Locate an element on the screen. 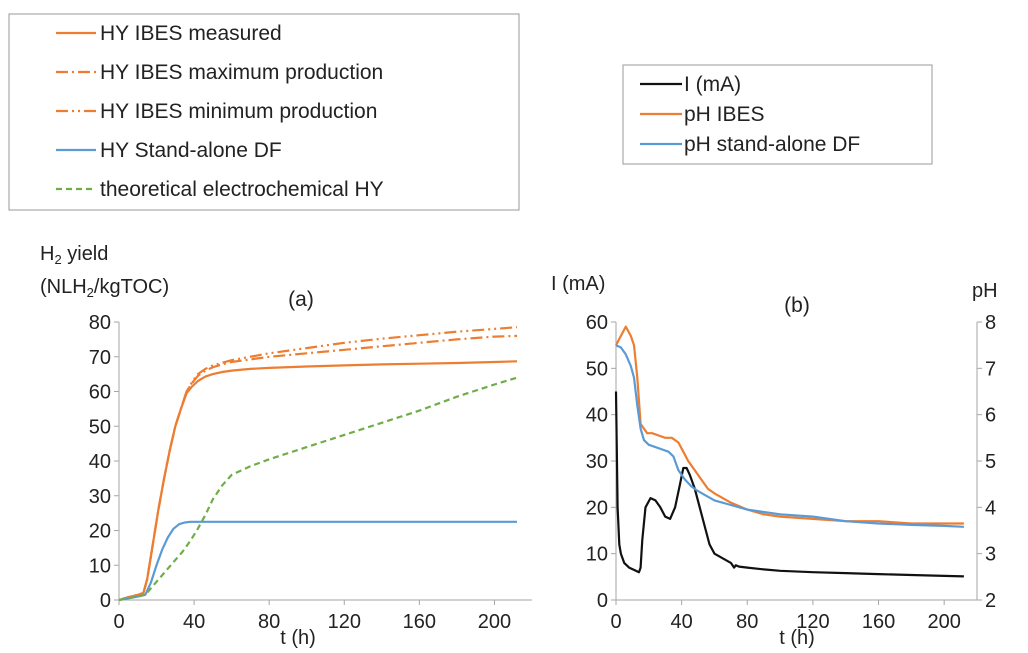 Image resolution: width=1028 pixels, height=653 pixels. chart-a-y-tick-label: 50 is located at coordinates (100, 427).